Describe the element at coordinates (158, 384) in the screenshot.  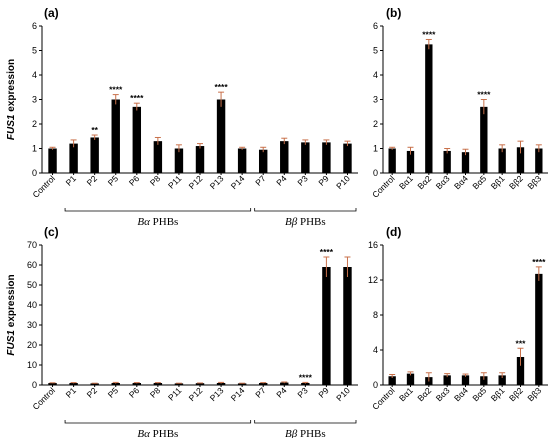
I see `bar-P8` at that location.